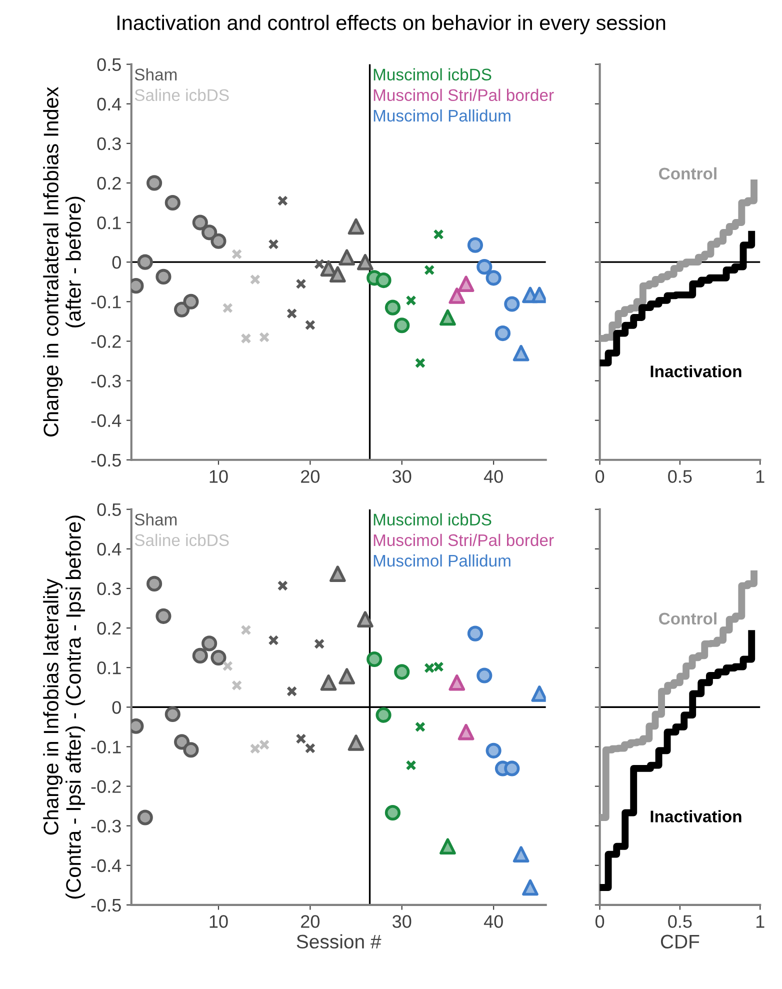 The image size is (782, 989). What do you see at coordinates (109, 589) in the screenshot?
I see `y-tick-label: 0.3` at bounding box center [109, 589].